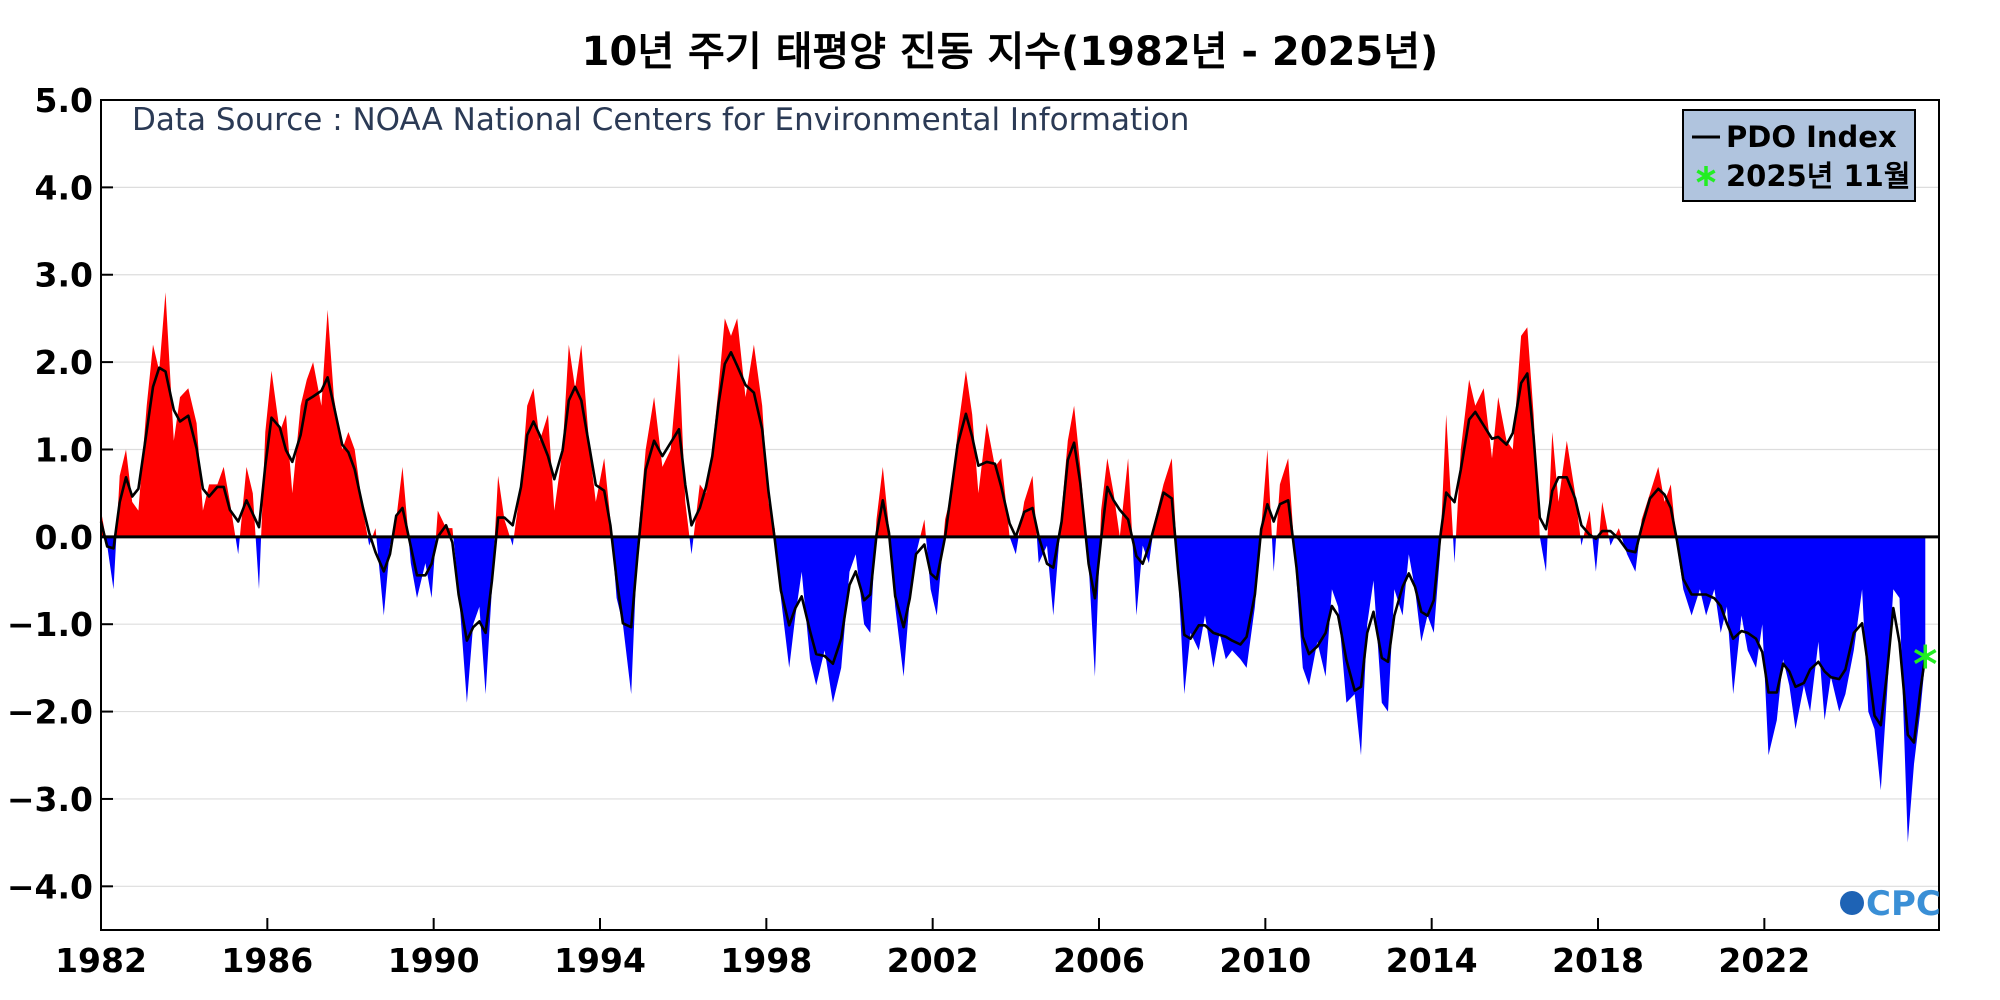 This screenshot has width=2000, height=1000. I want to click on y-tick-label: 5.0, so click(64, 100).